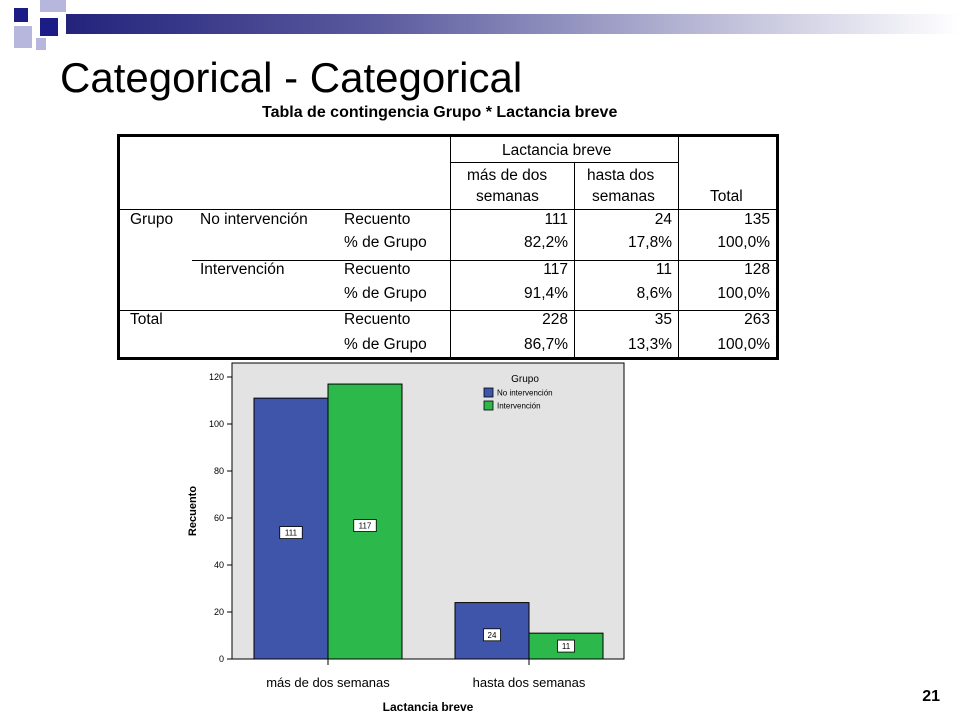  I want to click on table-cell: 8,6%, so click(654, 293).